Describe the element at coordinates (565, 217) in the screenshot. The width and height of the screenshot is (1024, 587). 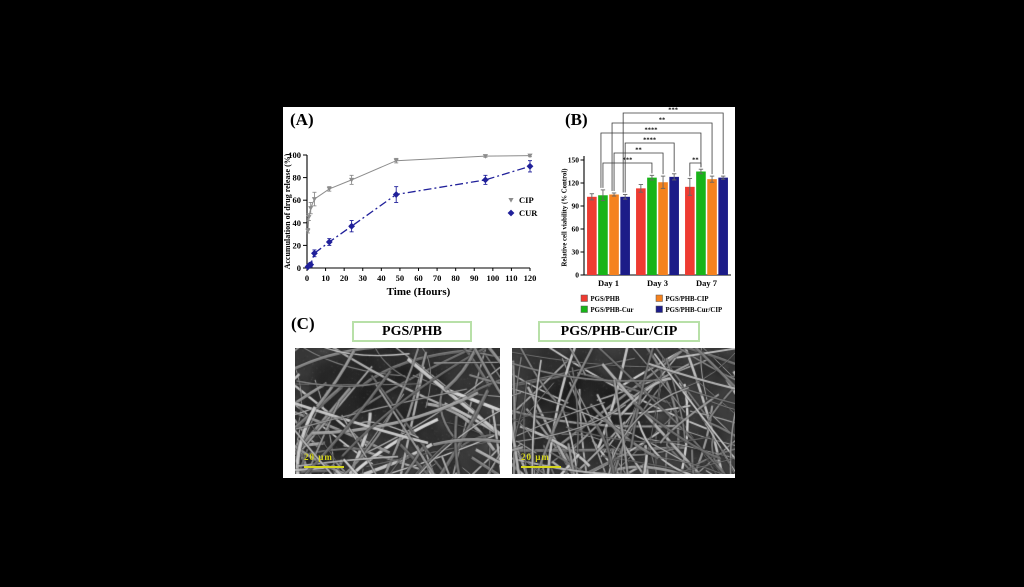
I see `svg-text:Relative cell viability (% Con: Relative cell viability (% Control)` at that location.